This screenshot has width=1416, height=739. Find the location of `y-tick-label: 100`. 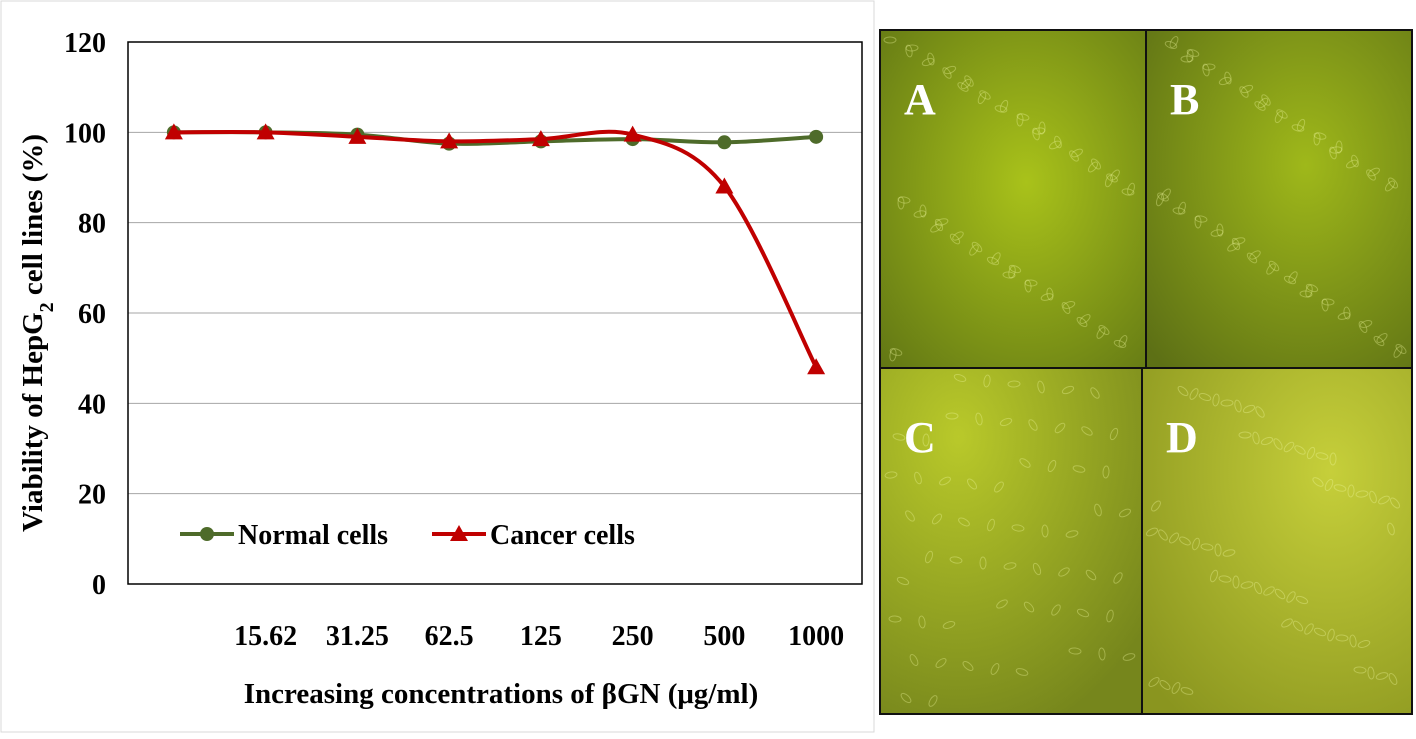

y-tick-label: 100 is located at coordinates (85, 133).